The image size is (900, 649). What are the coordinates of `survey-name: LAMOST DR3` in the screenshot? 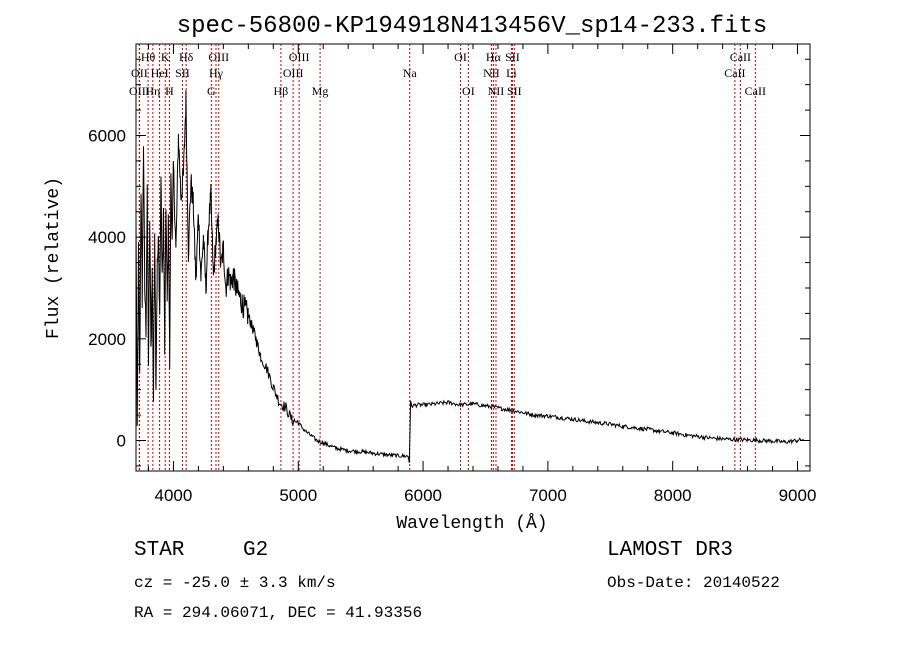 It's located at (670, 550).